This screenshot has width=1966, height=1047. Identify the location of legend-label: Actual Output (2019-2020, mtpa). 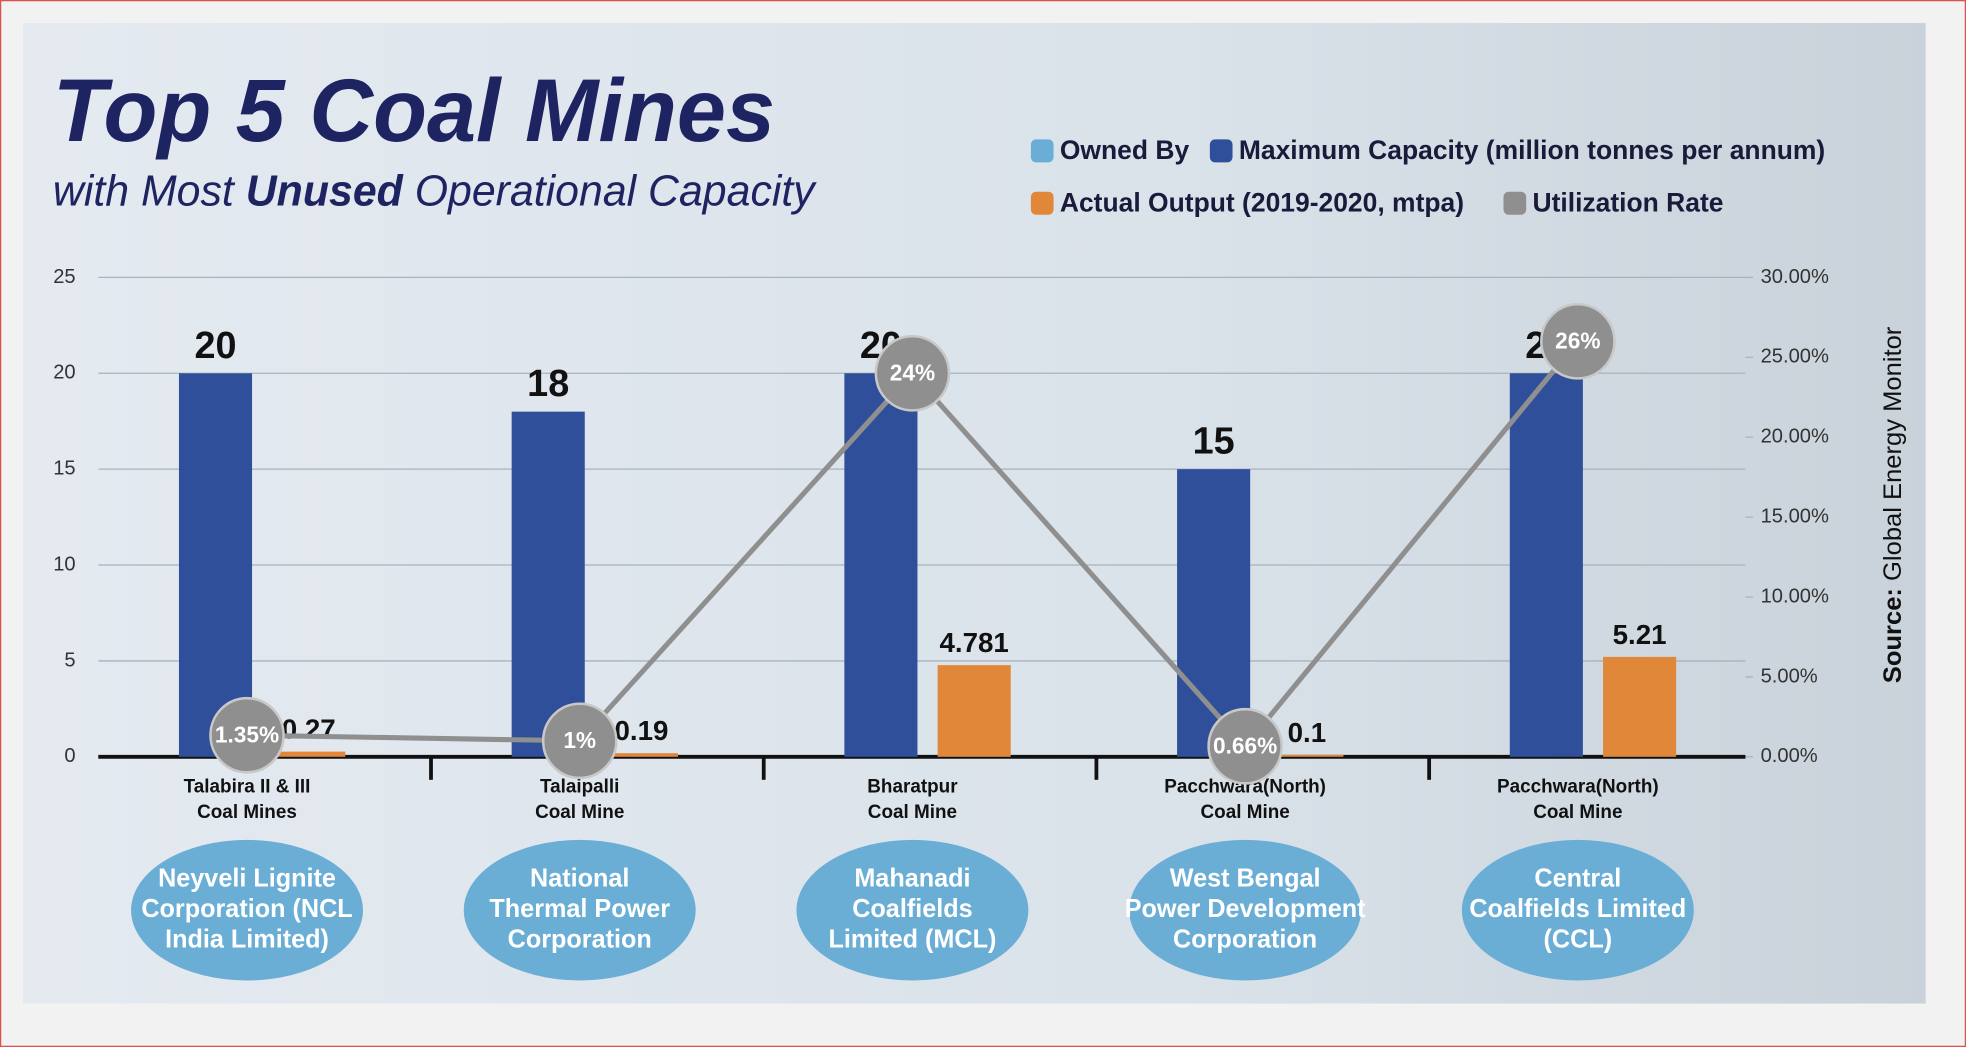
(1262, 202).